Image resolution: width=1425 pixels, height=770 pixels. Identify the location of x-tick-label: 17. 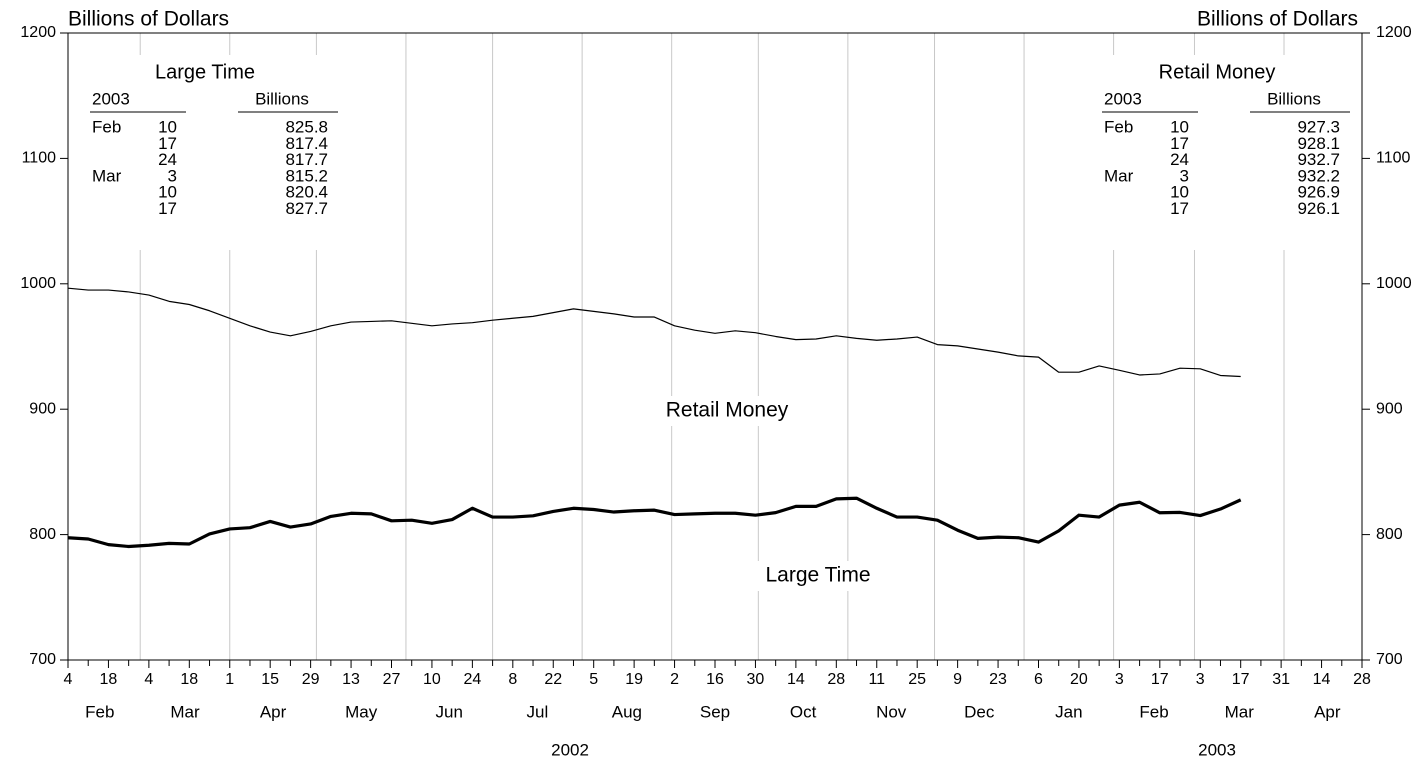
(1160, 679).